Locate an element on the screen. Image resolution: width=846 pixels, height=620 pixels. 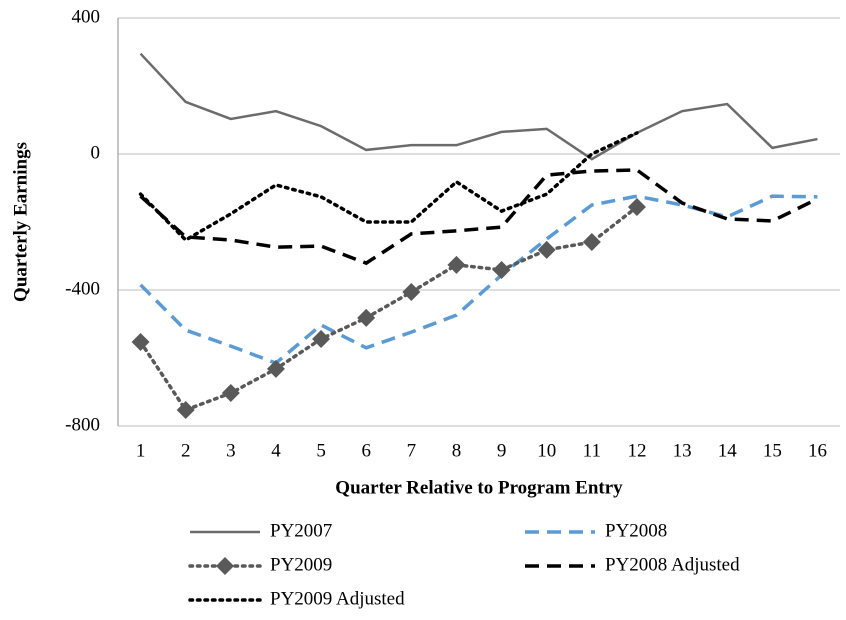
x-tick-label: 4 is located at coordinates (276, 450).